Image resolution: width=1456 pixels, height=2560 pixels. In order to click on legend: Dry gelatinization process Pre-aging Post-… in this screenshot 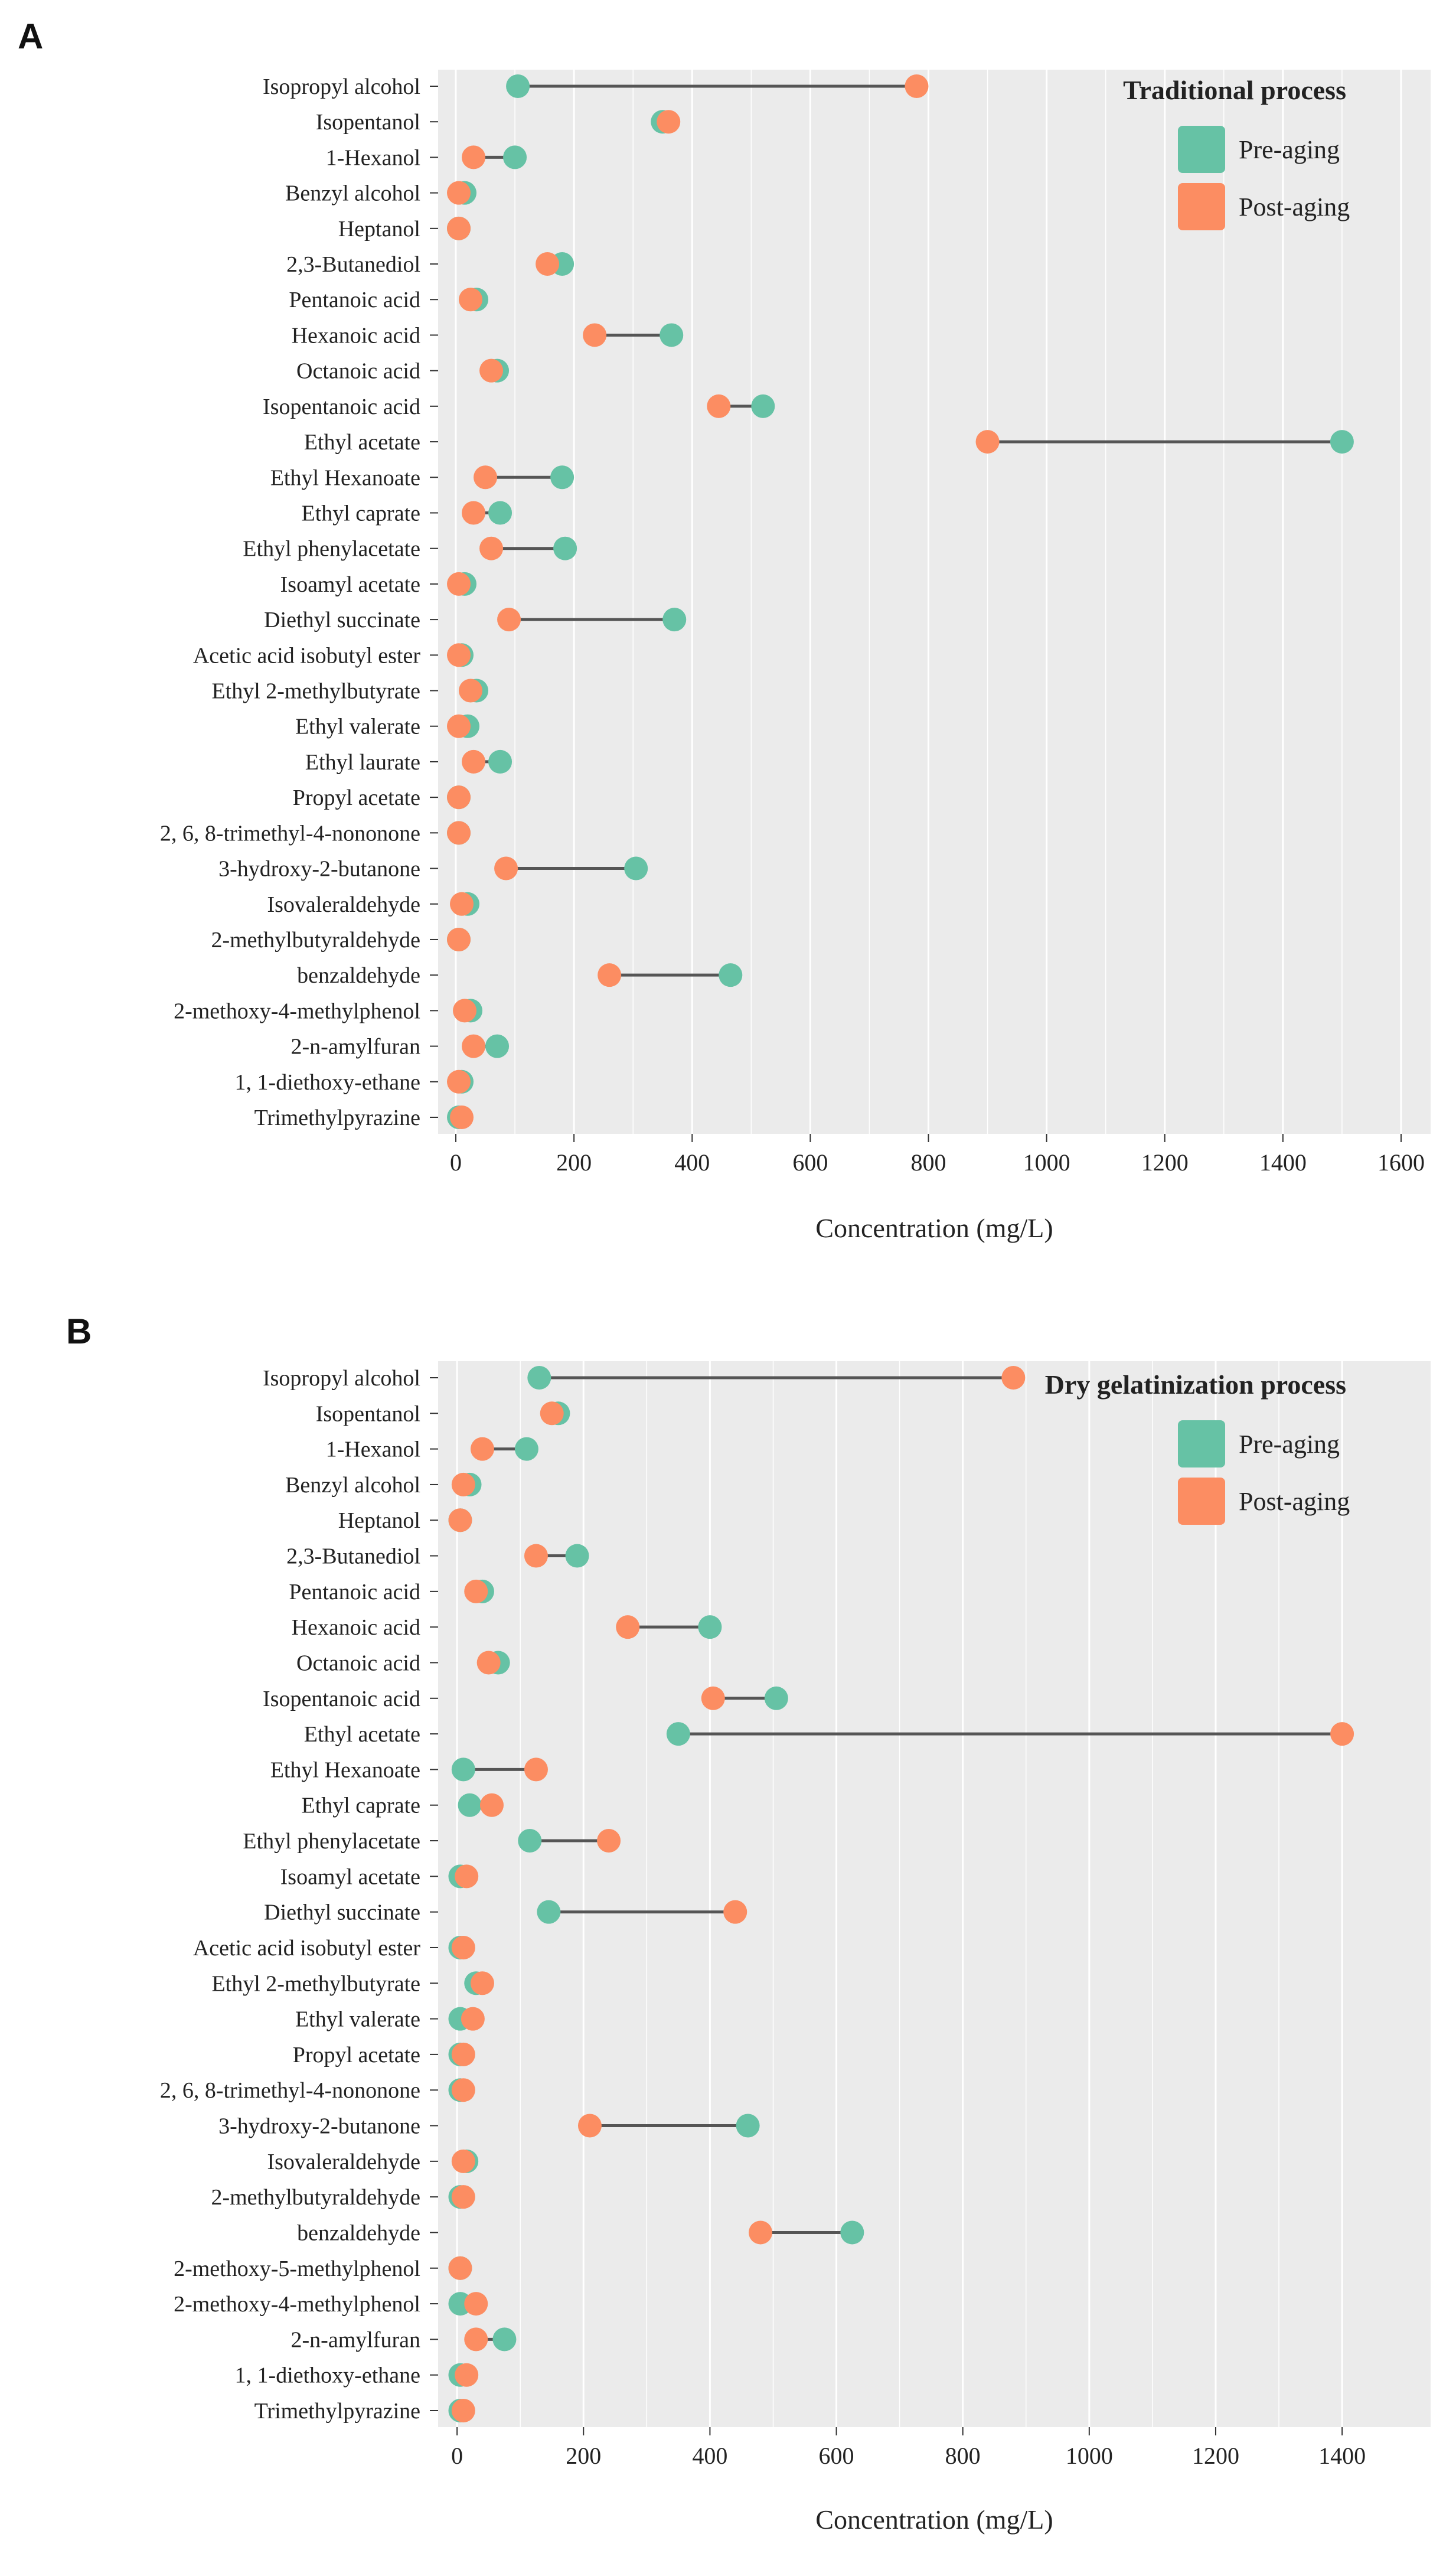, I will do `click(1197, 1447)`.